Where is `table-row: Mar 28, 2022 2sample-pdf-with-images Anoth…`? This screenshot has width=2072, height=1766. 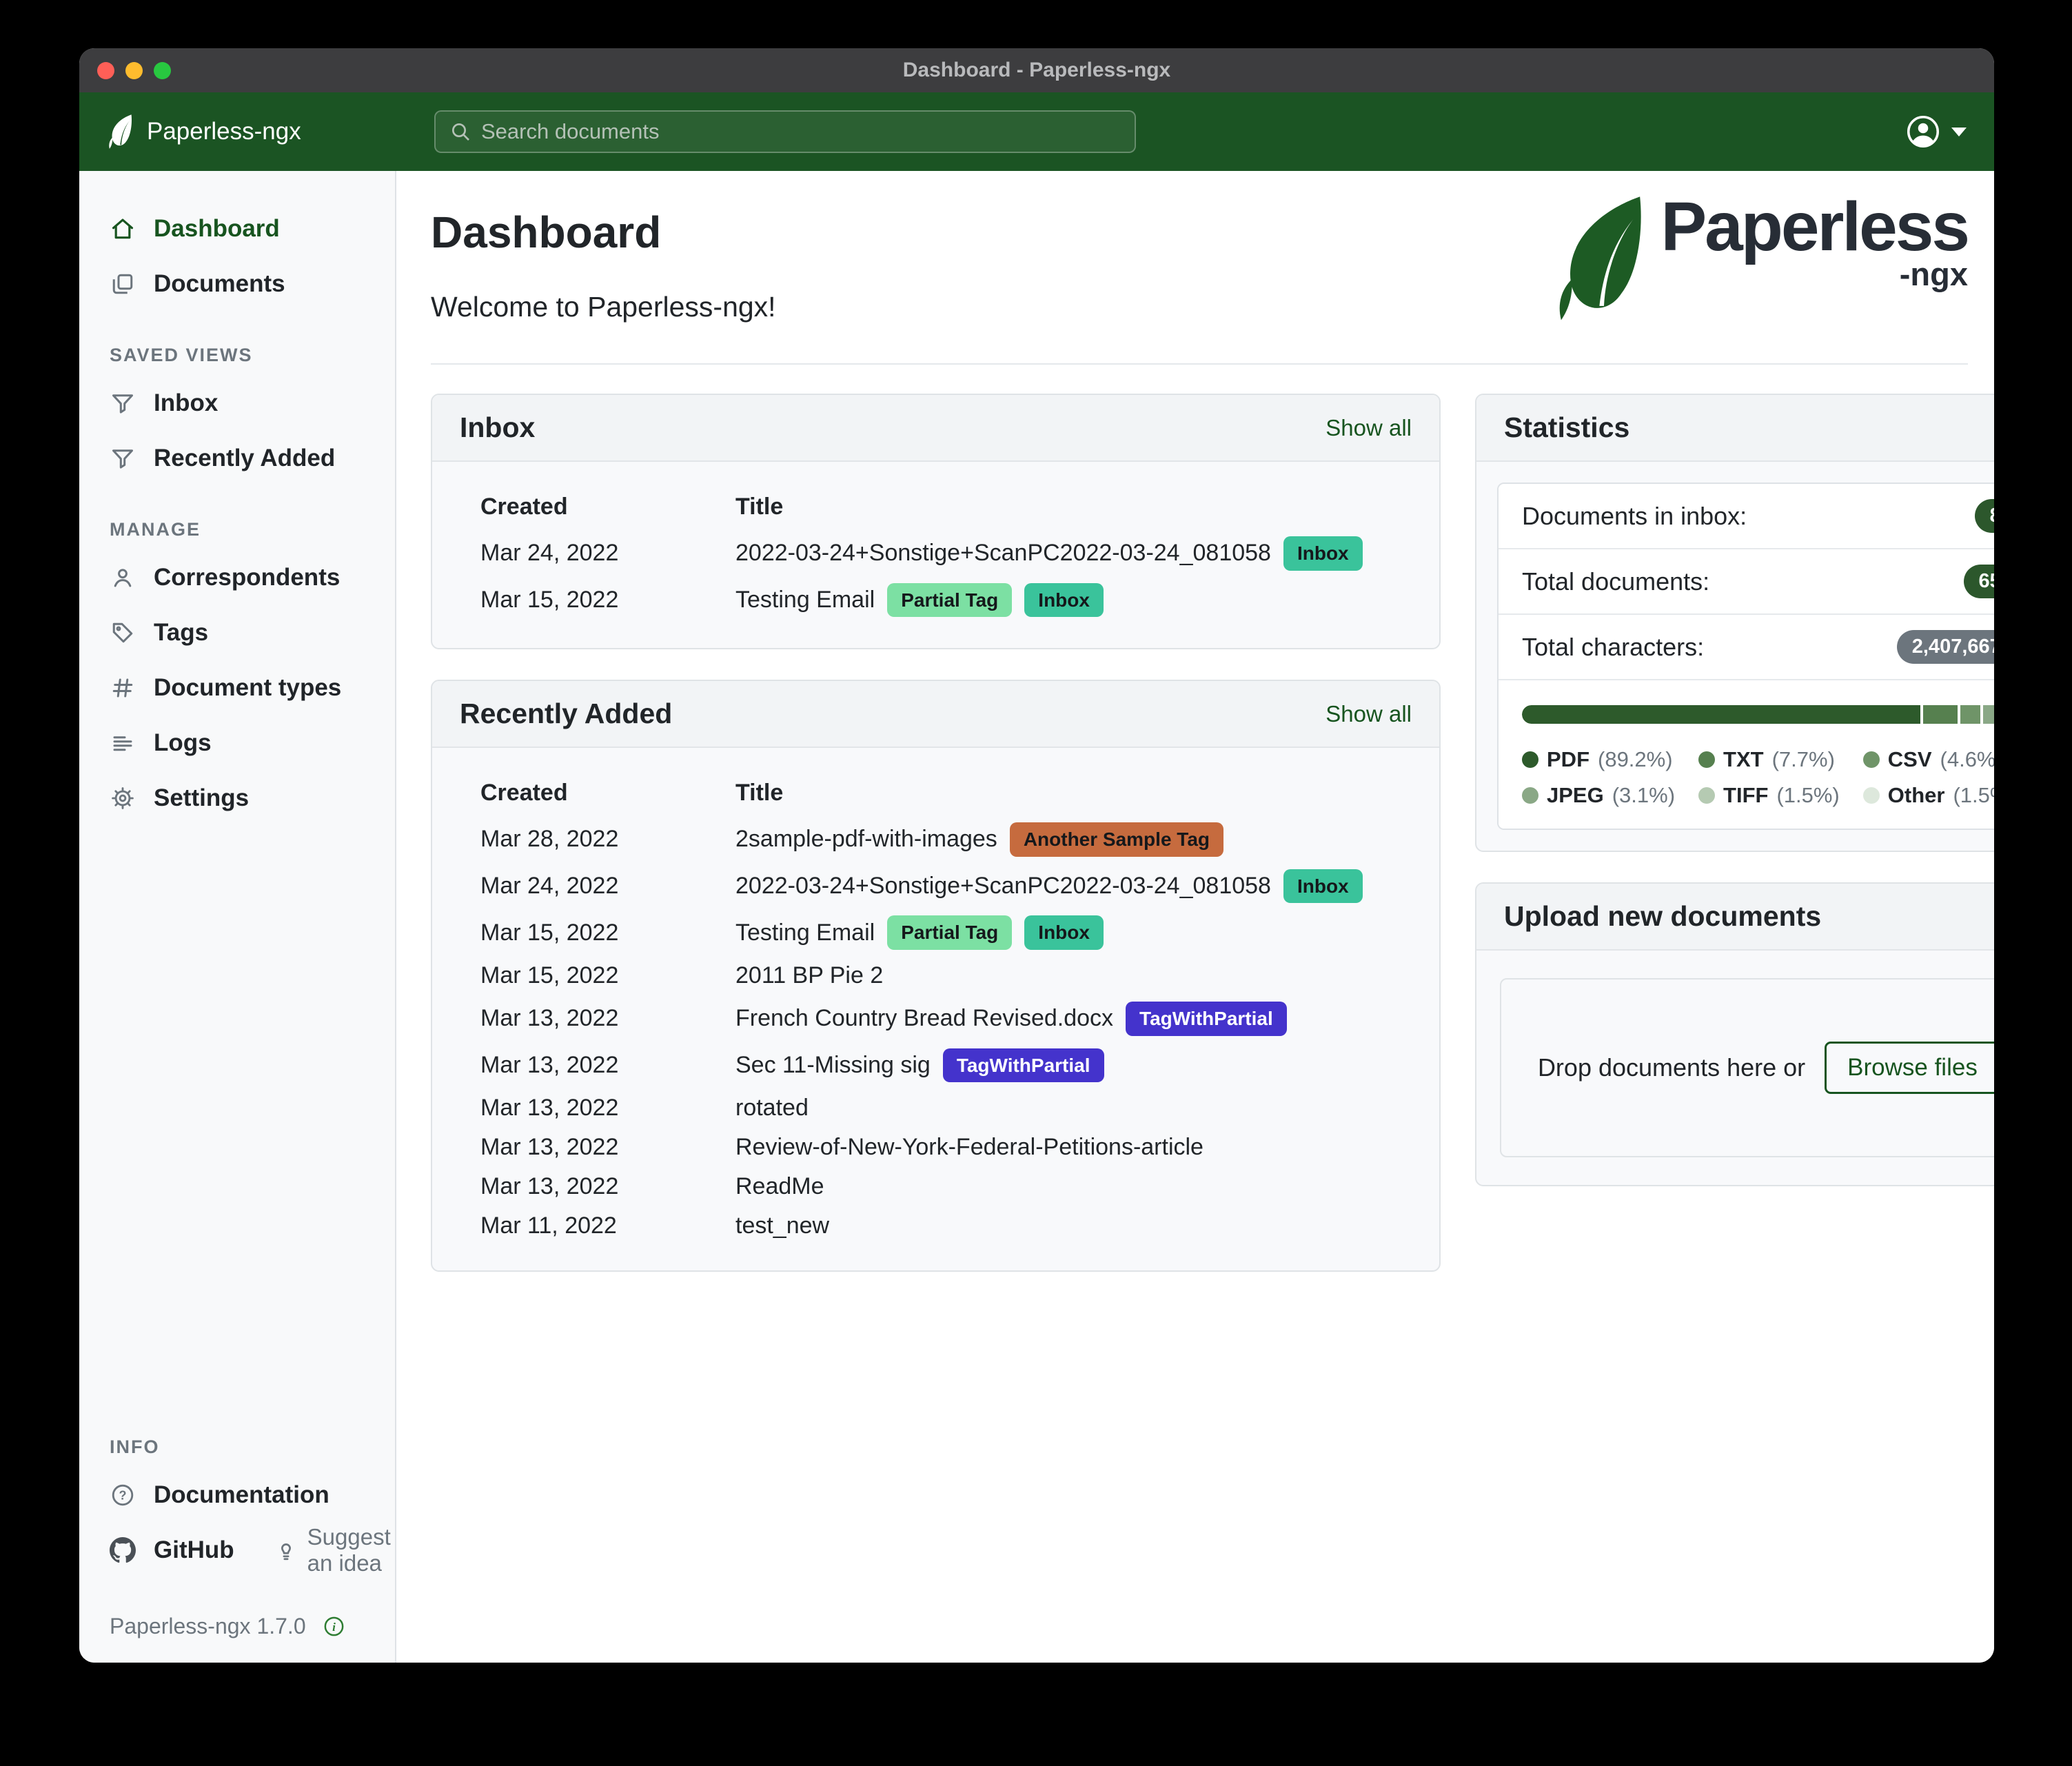
table-row: Mar 28, 2022 2sample-pdf-with-images Anoth… is located at coordinates (936, 840).